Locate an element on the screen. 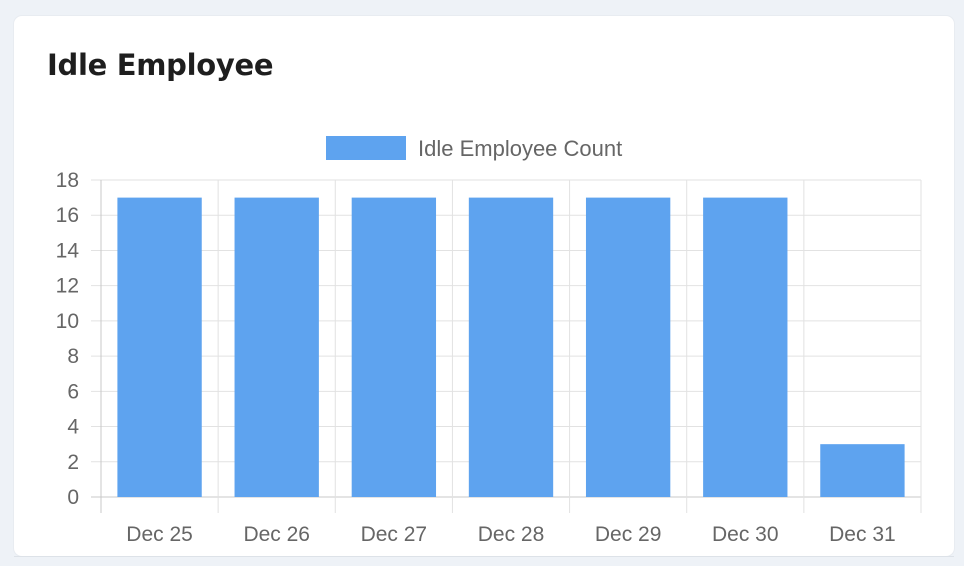 Image resolution: width=964 pixels, height=566 pixels. chart-legend: Idle Employee Count is located at coordinates (474, 148).